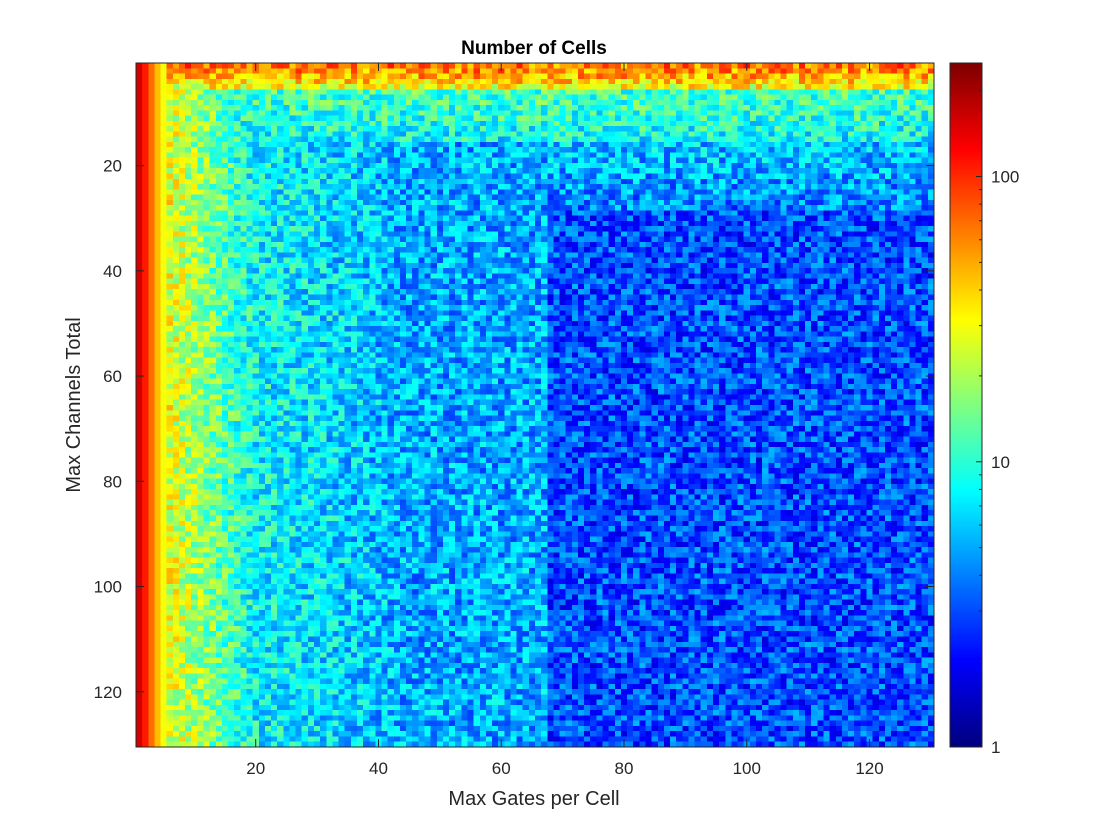  What do you see at coordinates (747, 768) in the screenshot?
I see `x-tick-label: 100` at bounding box center [747, 768].